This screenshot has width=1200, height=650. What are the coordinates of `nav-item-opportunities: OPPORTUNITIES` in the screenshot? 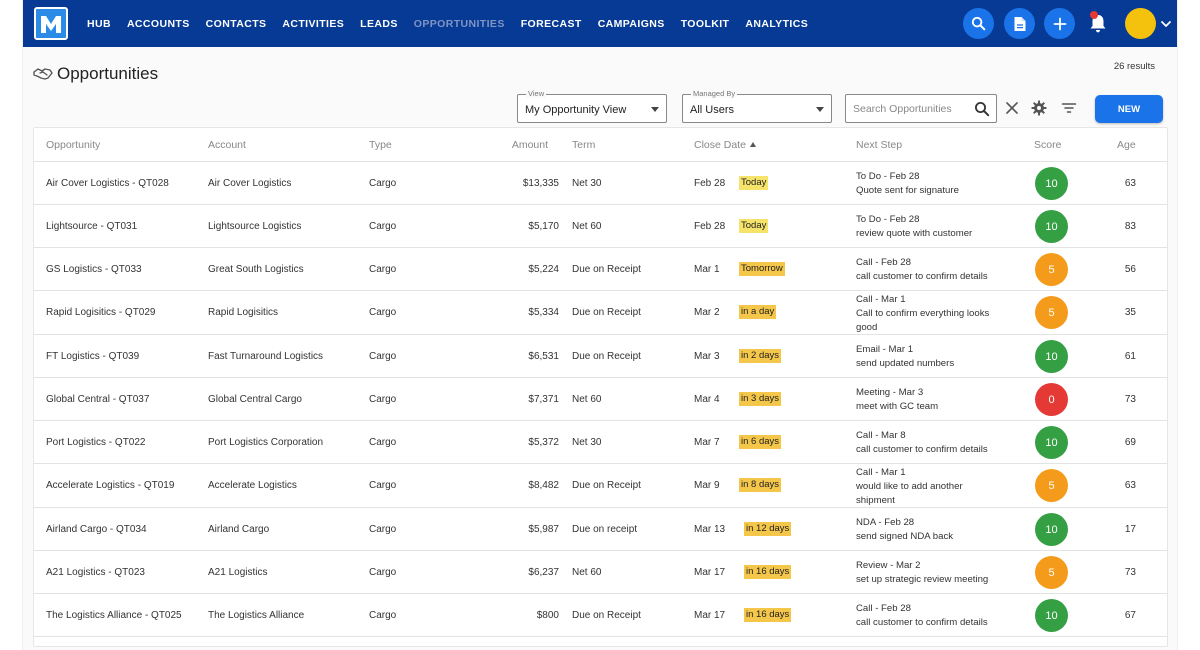 It's located at (459, 23).